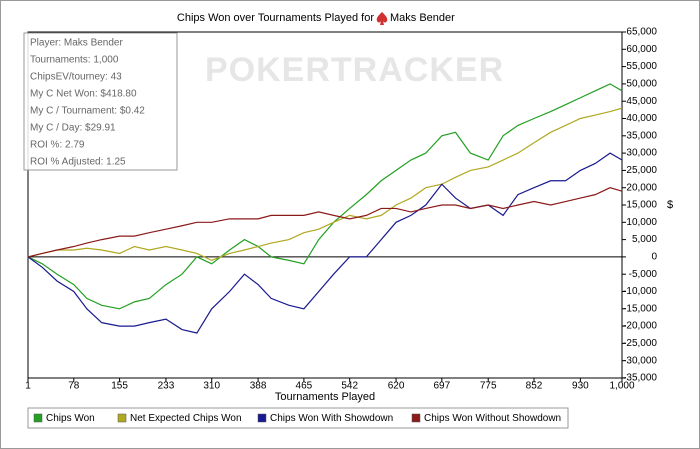 Image resolution: width=700 pixels, height=449 pixels. Describe the element at coordinates (643, 274) in the screenshot. I see `y-tick-label: -5,000` at that location.